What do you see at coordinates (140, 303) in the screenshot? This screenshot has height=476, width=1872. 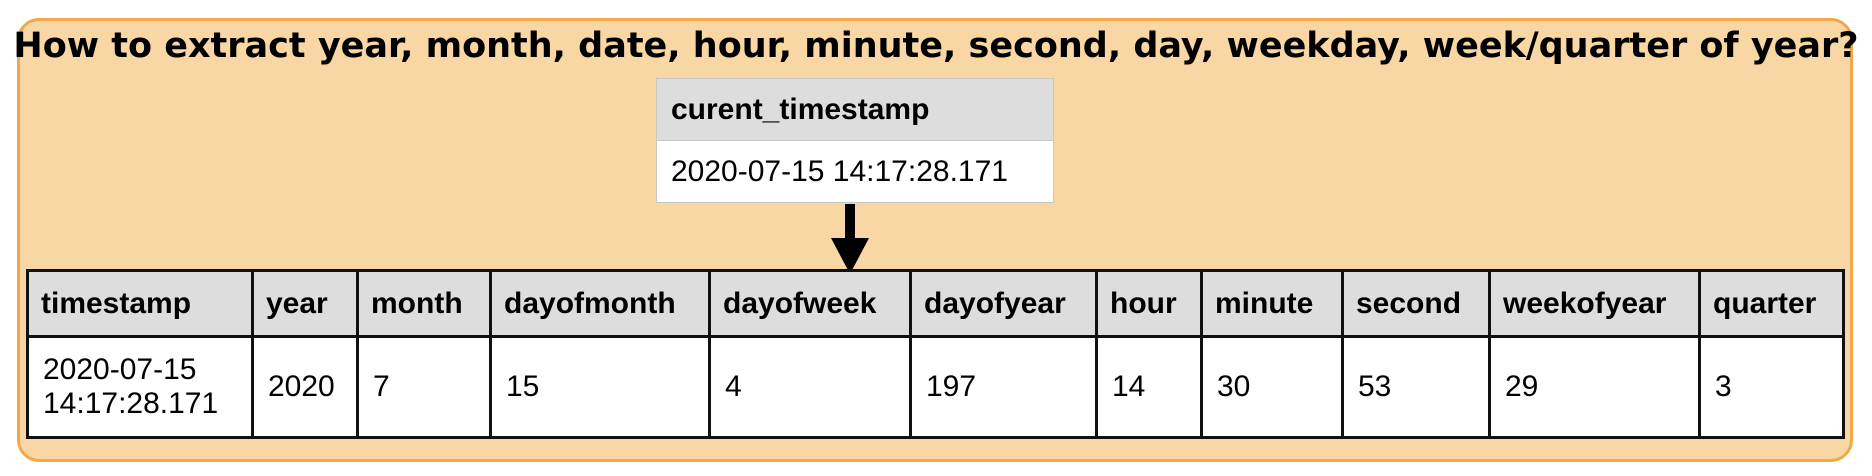 I see `col-header-timestamp: timestamp` at bounding box center [140, 303].